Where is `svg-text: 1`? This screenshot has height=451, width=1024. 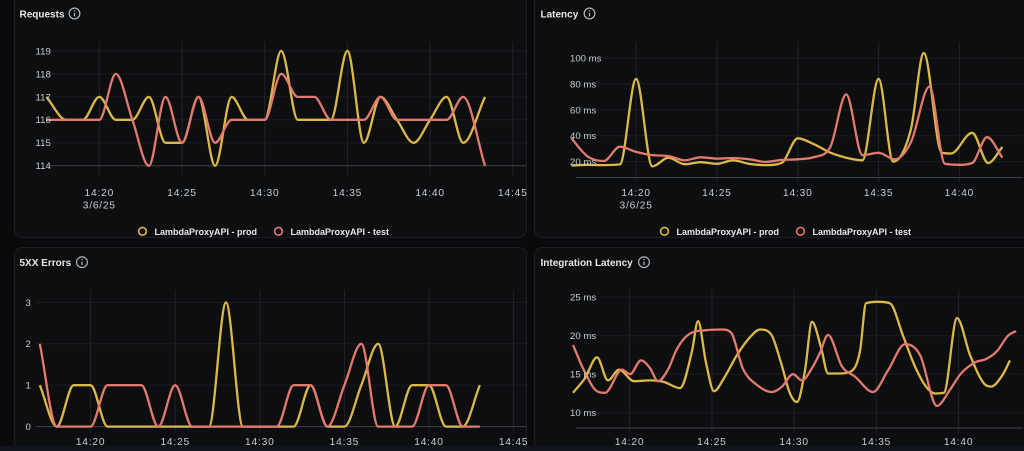
svg-text: 1 is located at coordinates (28, 386).